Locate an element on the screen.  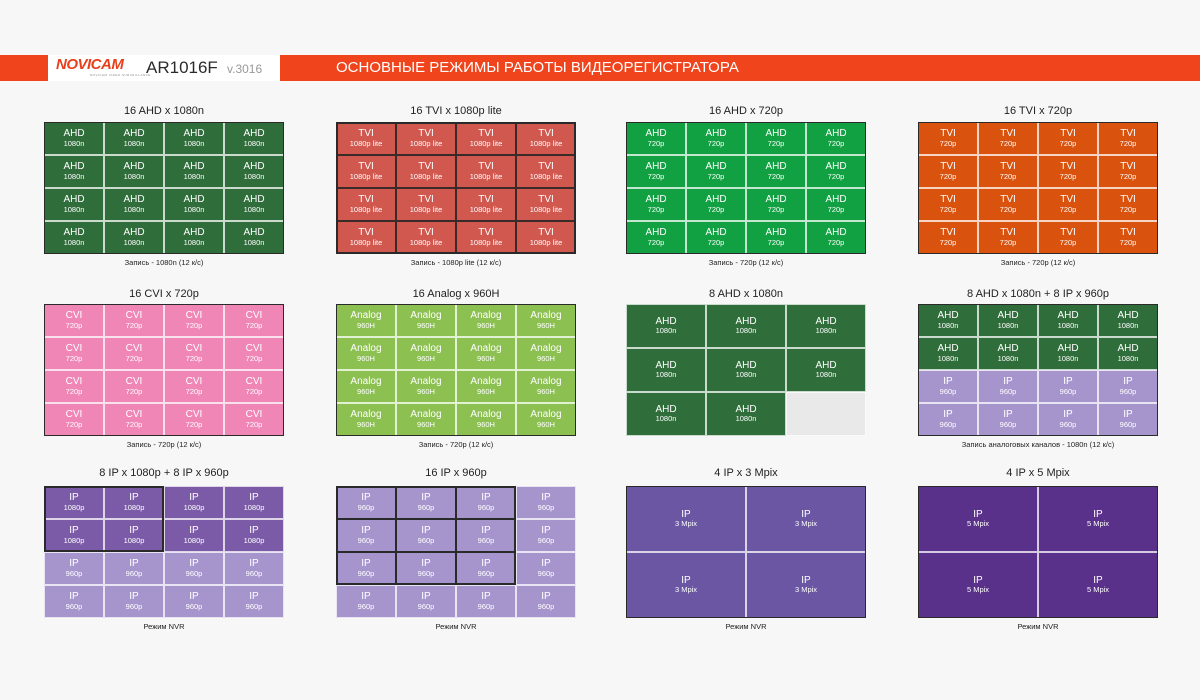
panel-caption: Запись - 720p (12 к/с) is located at coordinates (746, 262).